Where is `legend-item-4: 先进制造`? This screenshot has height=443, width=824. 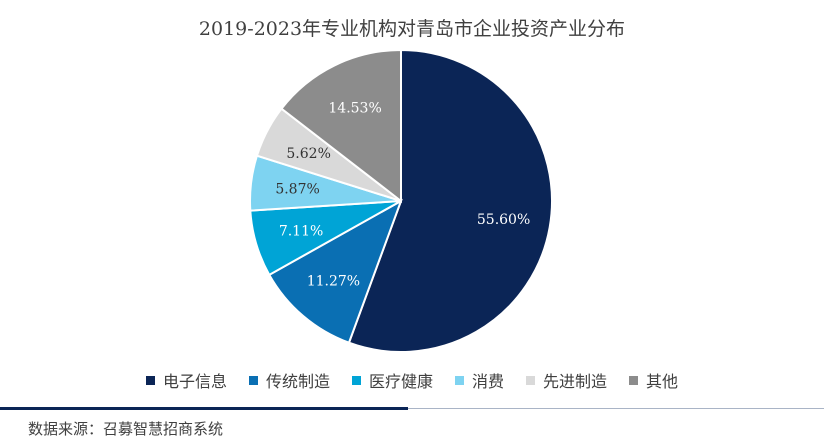
legend-item-4: 先进制造 is located at coordinates (566, 380).